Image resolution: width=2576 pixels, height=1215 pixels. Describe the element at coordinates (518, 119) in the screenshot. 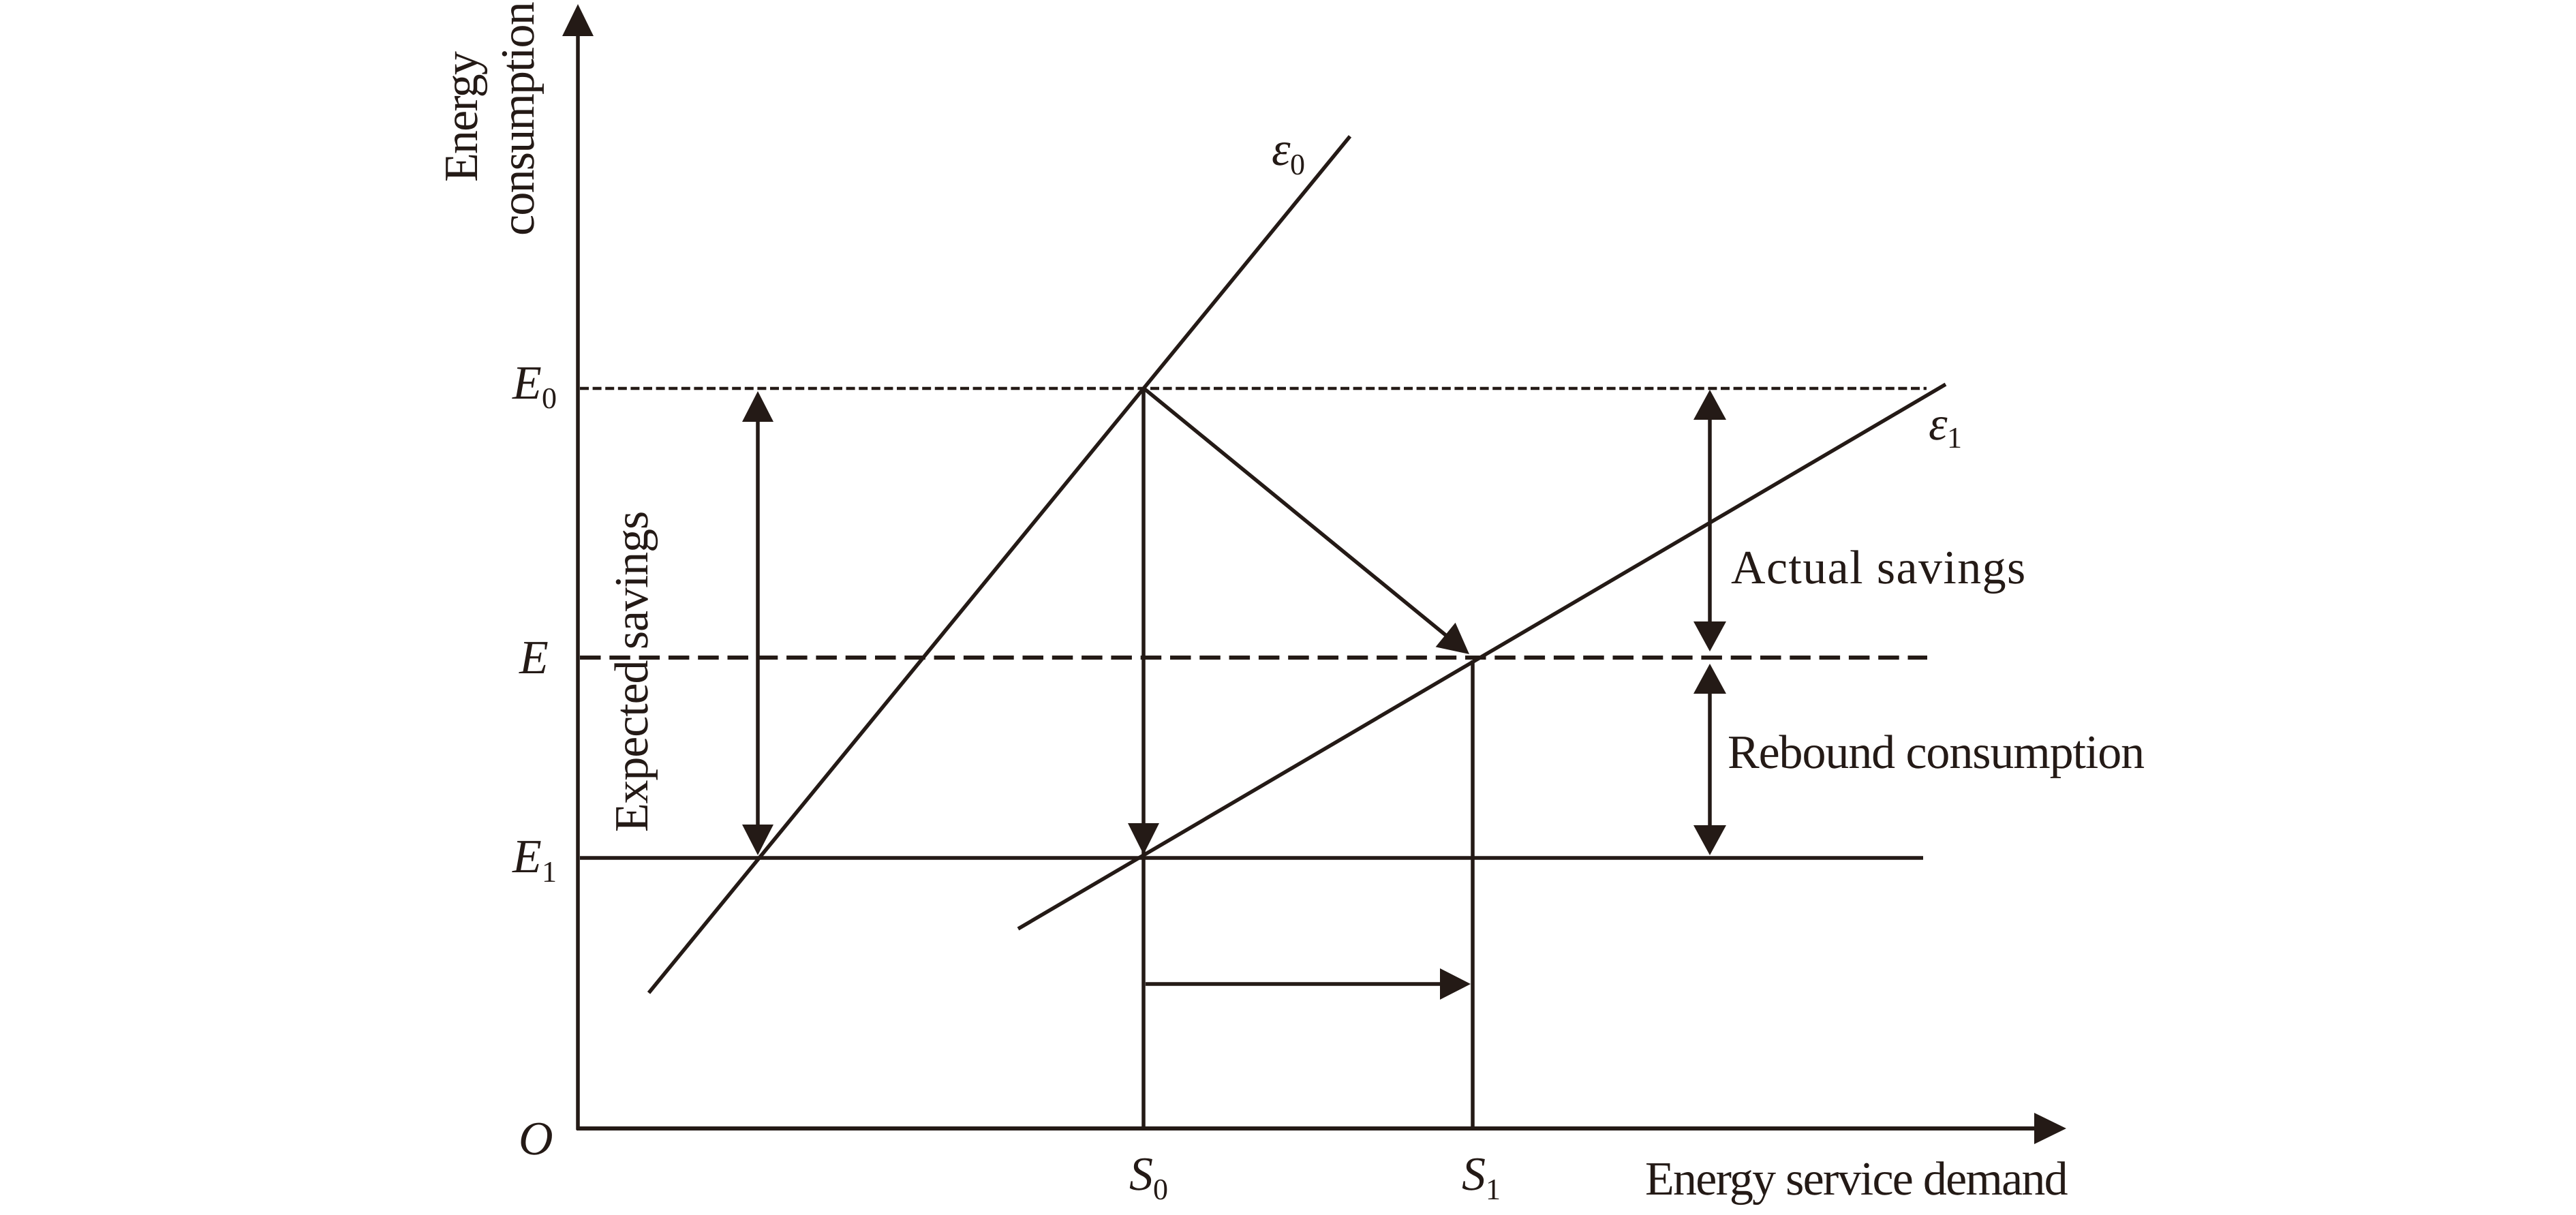

I see `svg-text: consumption` at that location.